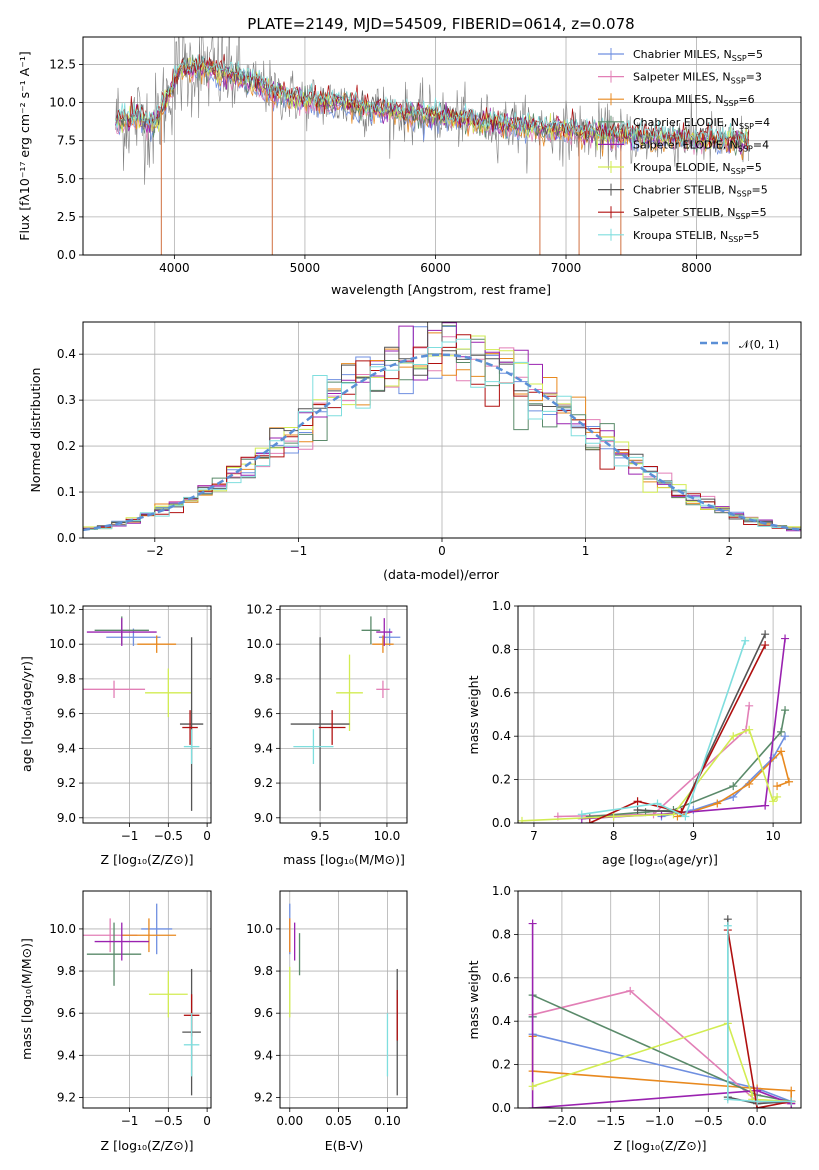 Image resolution: width=819 pixels, height=1170 pixels. I want to click on x-tick-label: 1, so click(586, 551).